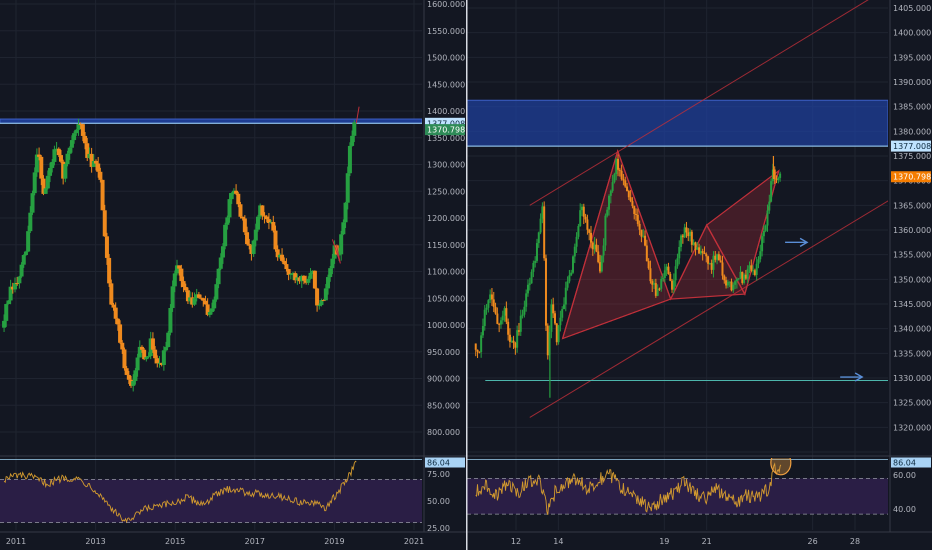  I want to click on time-axis-right: 12 14 19 21 26 28, so click(685, 541).